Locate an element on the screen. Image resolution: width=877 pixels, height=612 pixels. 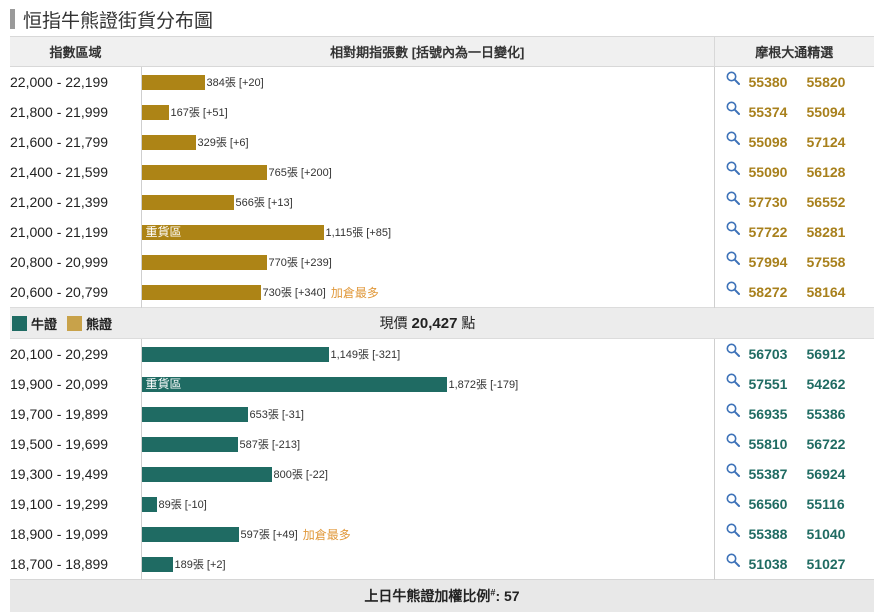
bar-value-label: 167張 [+51] is located at coordinates (199, 113).